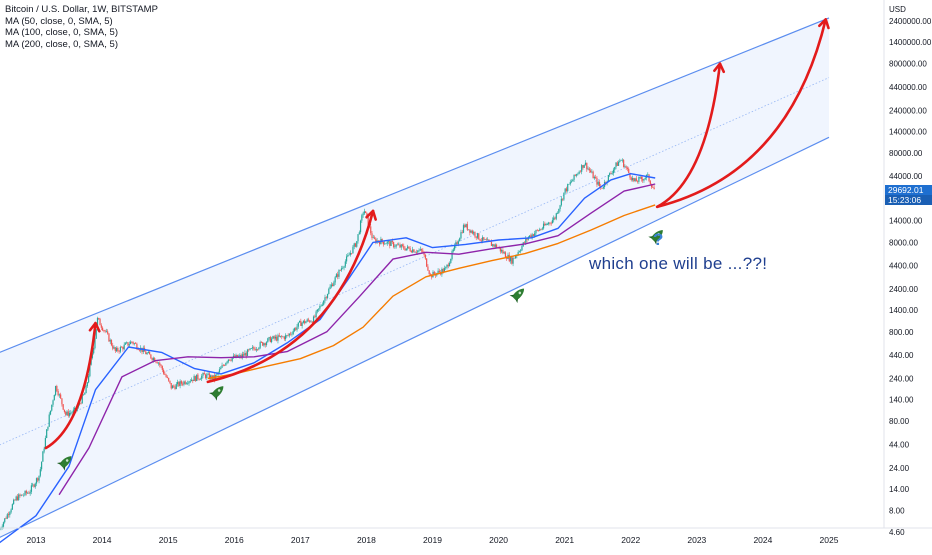  I want to click on x-tick-label: 2018, so click(366, 540).